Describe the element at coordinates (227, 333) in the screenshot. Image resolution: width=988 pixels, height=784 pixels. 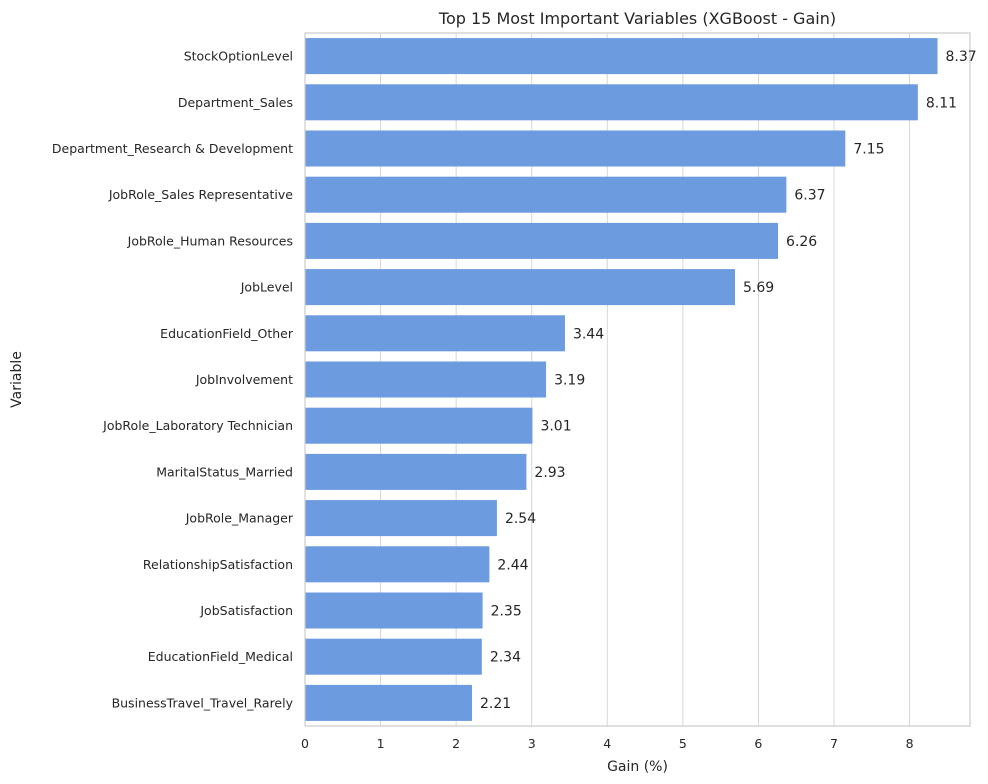
I see `y-category-label: EducationField_Other` at that location.